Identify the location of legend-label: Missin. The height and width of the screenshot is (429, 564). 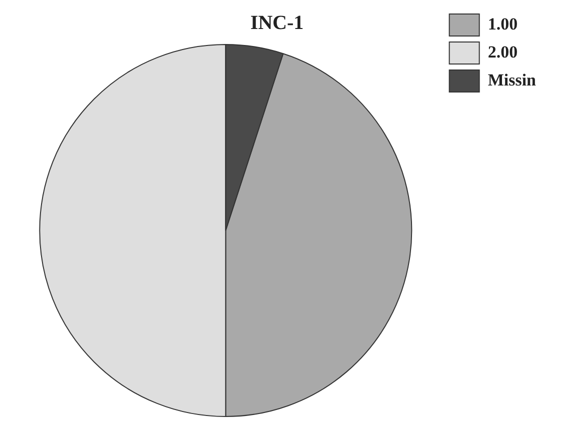
(512, 80).